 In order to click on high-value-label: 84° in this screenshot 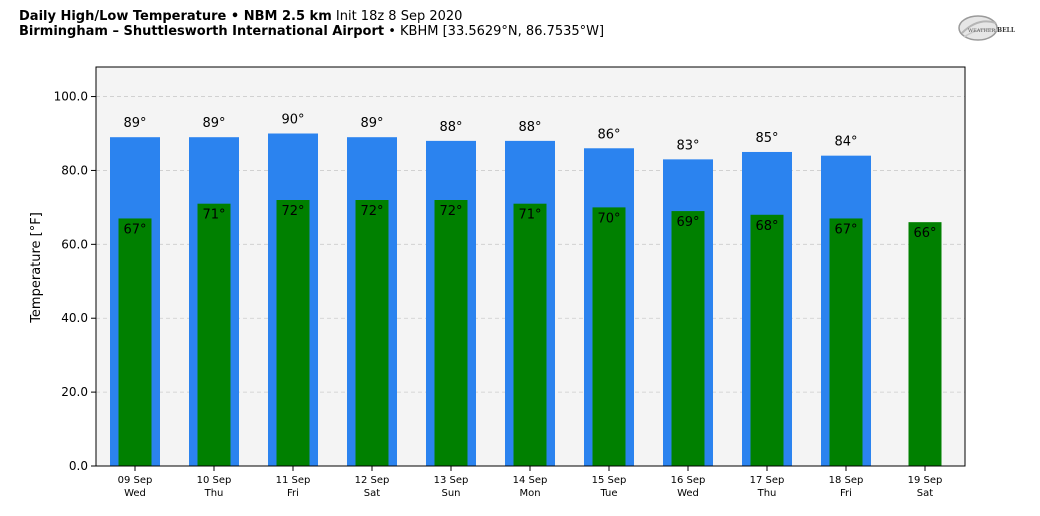, I will do `click(845, 142)`.